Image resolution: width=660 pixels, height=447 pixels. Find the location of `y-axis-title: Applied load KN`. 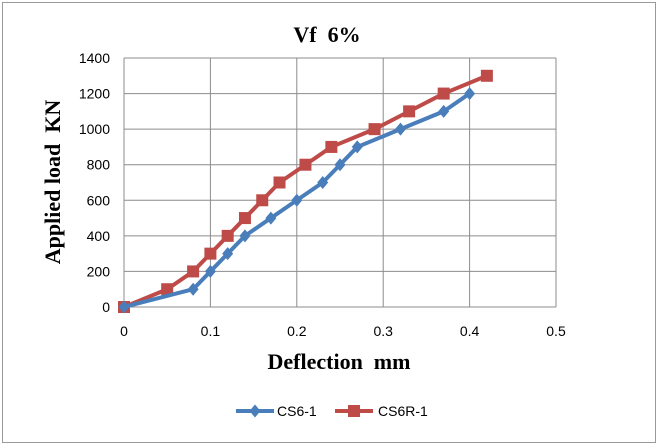

y-axis-title: Applied load KN is located at coordinates (52, 182).